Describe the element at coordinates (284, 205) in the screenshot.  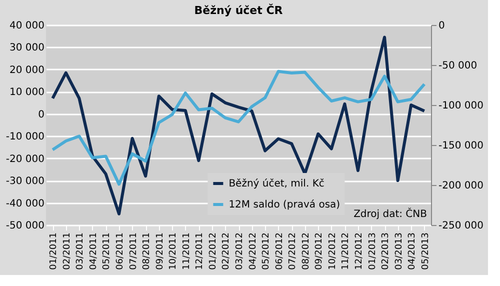
I see `legend-label: 12M saldo (pravá osa)` at that location.